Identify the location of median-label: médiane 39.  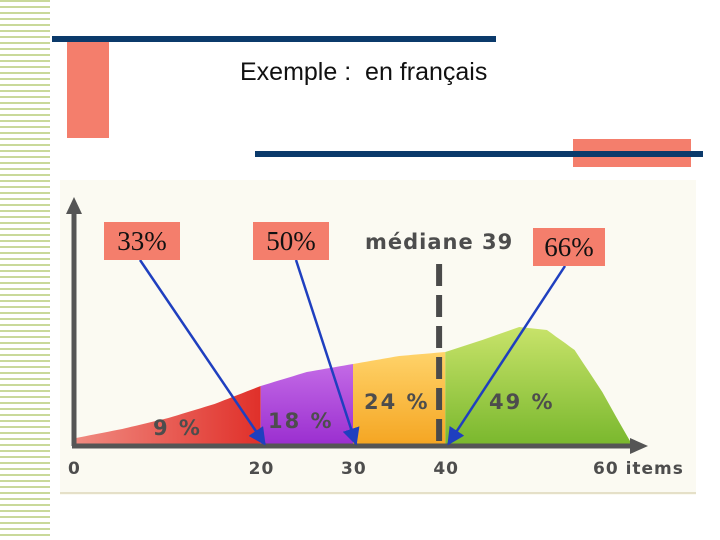
(439, 242).